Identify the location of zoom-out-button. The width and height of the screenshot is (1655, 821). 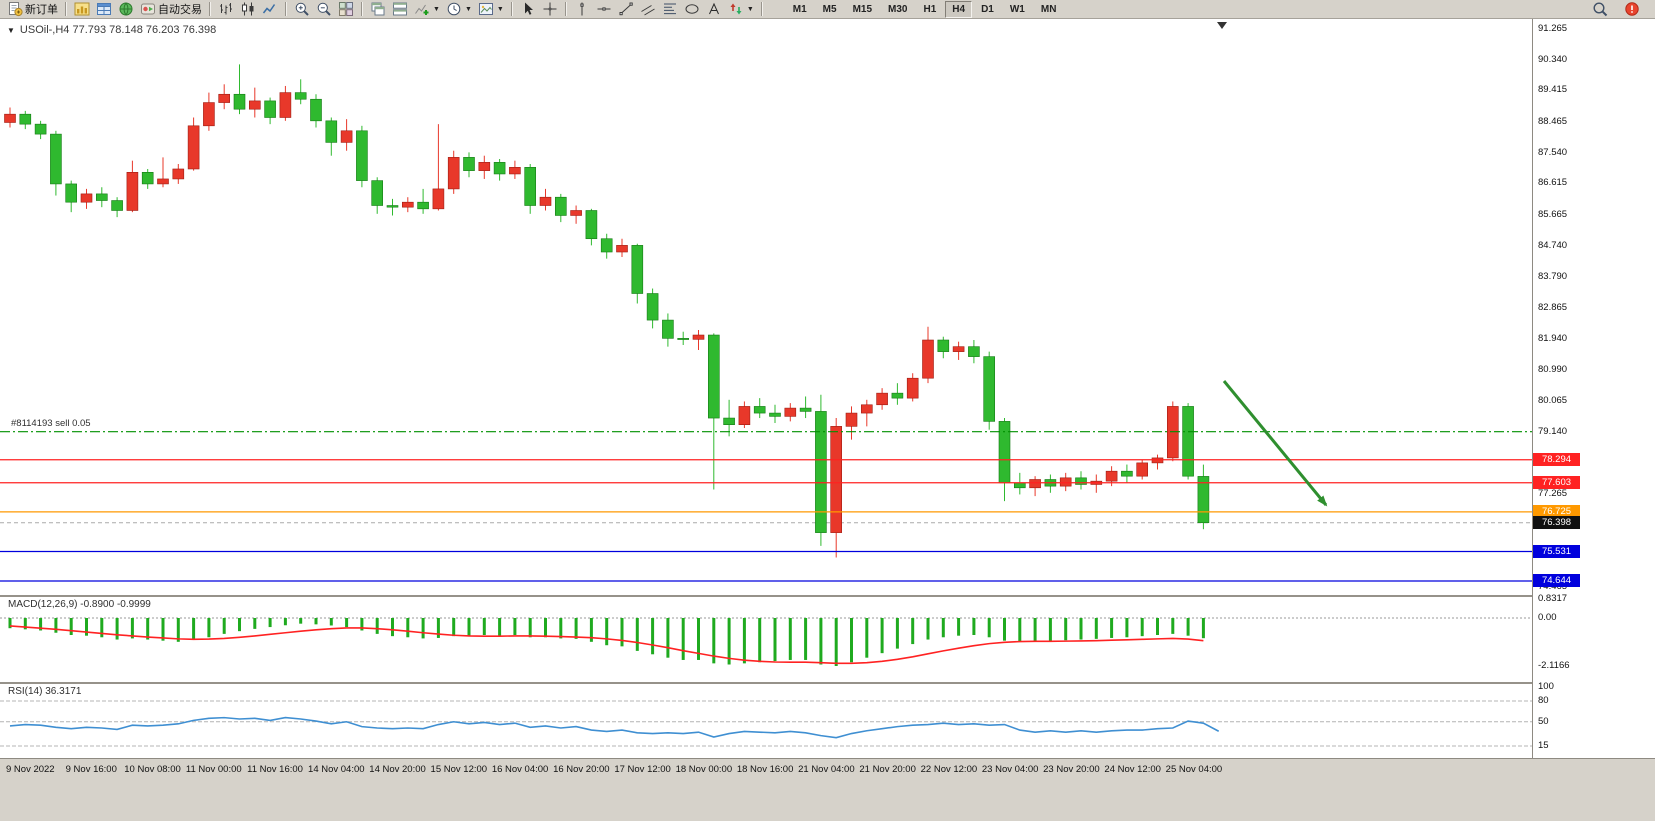
(324, 9).